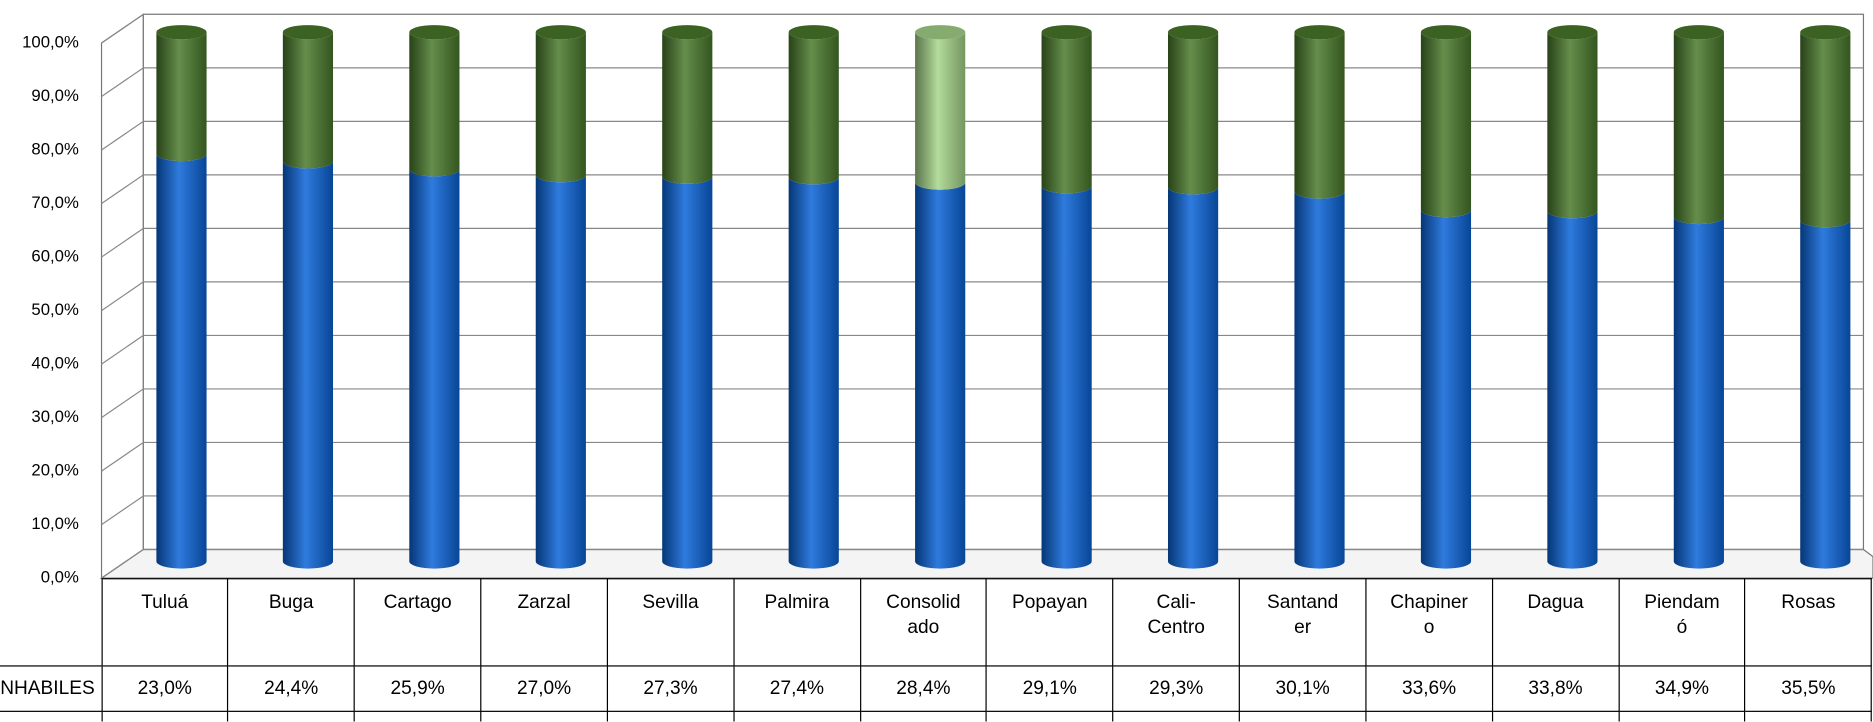 The width and height of the screenshot is (1873, 722). I want to click on category-label: Piendamó, so click(1682, 615).